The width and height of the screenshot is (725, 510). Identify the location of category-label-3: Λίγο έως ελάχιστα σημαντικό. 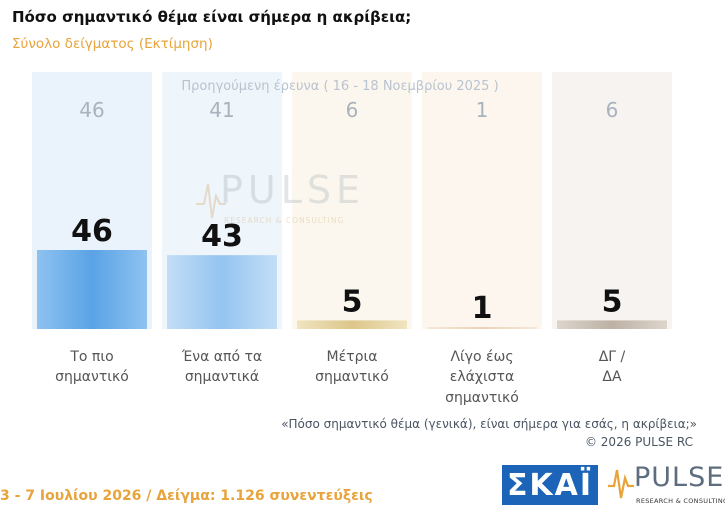
(482, 377).